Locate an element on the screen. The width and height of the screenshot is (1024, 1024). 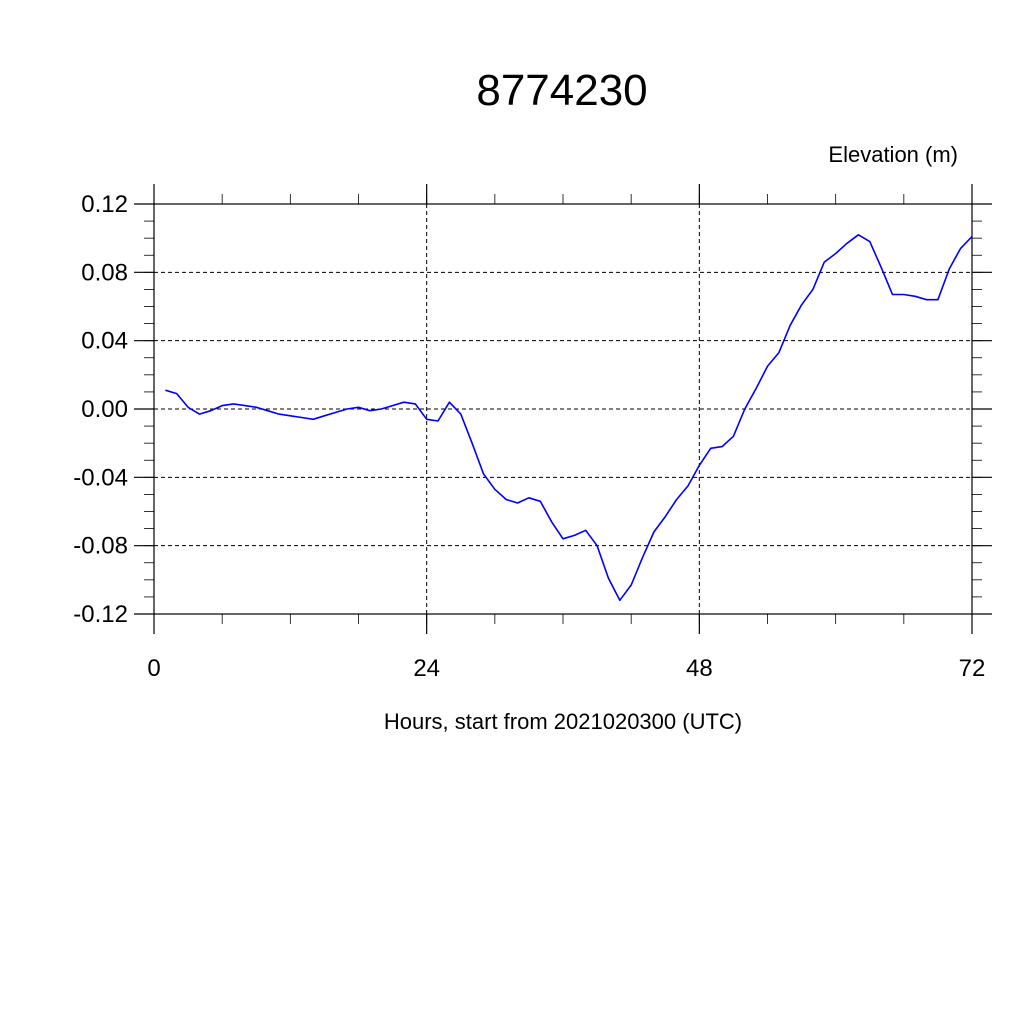
y-tick-label: -0.04 is located at coordinates (100, 477).